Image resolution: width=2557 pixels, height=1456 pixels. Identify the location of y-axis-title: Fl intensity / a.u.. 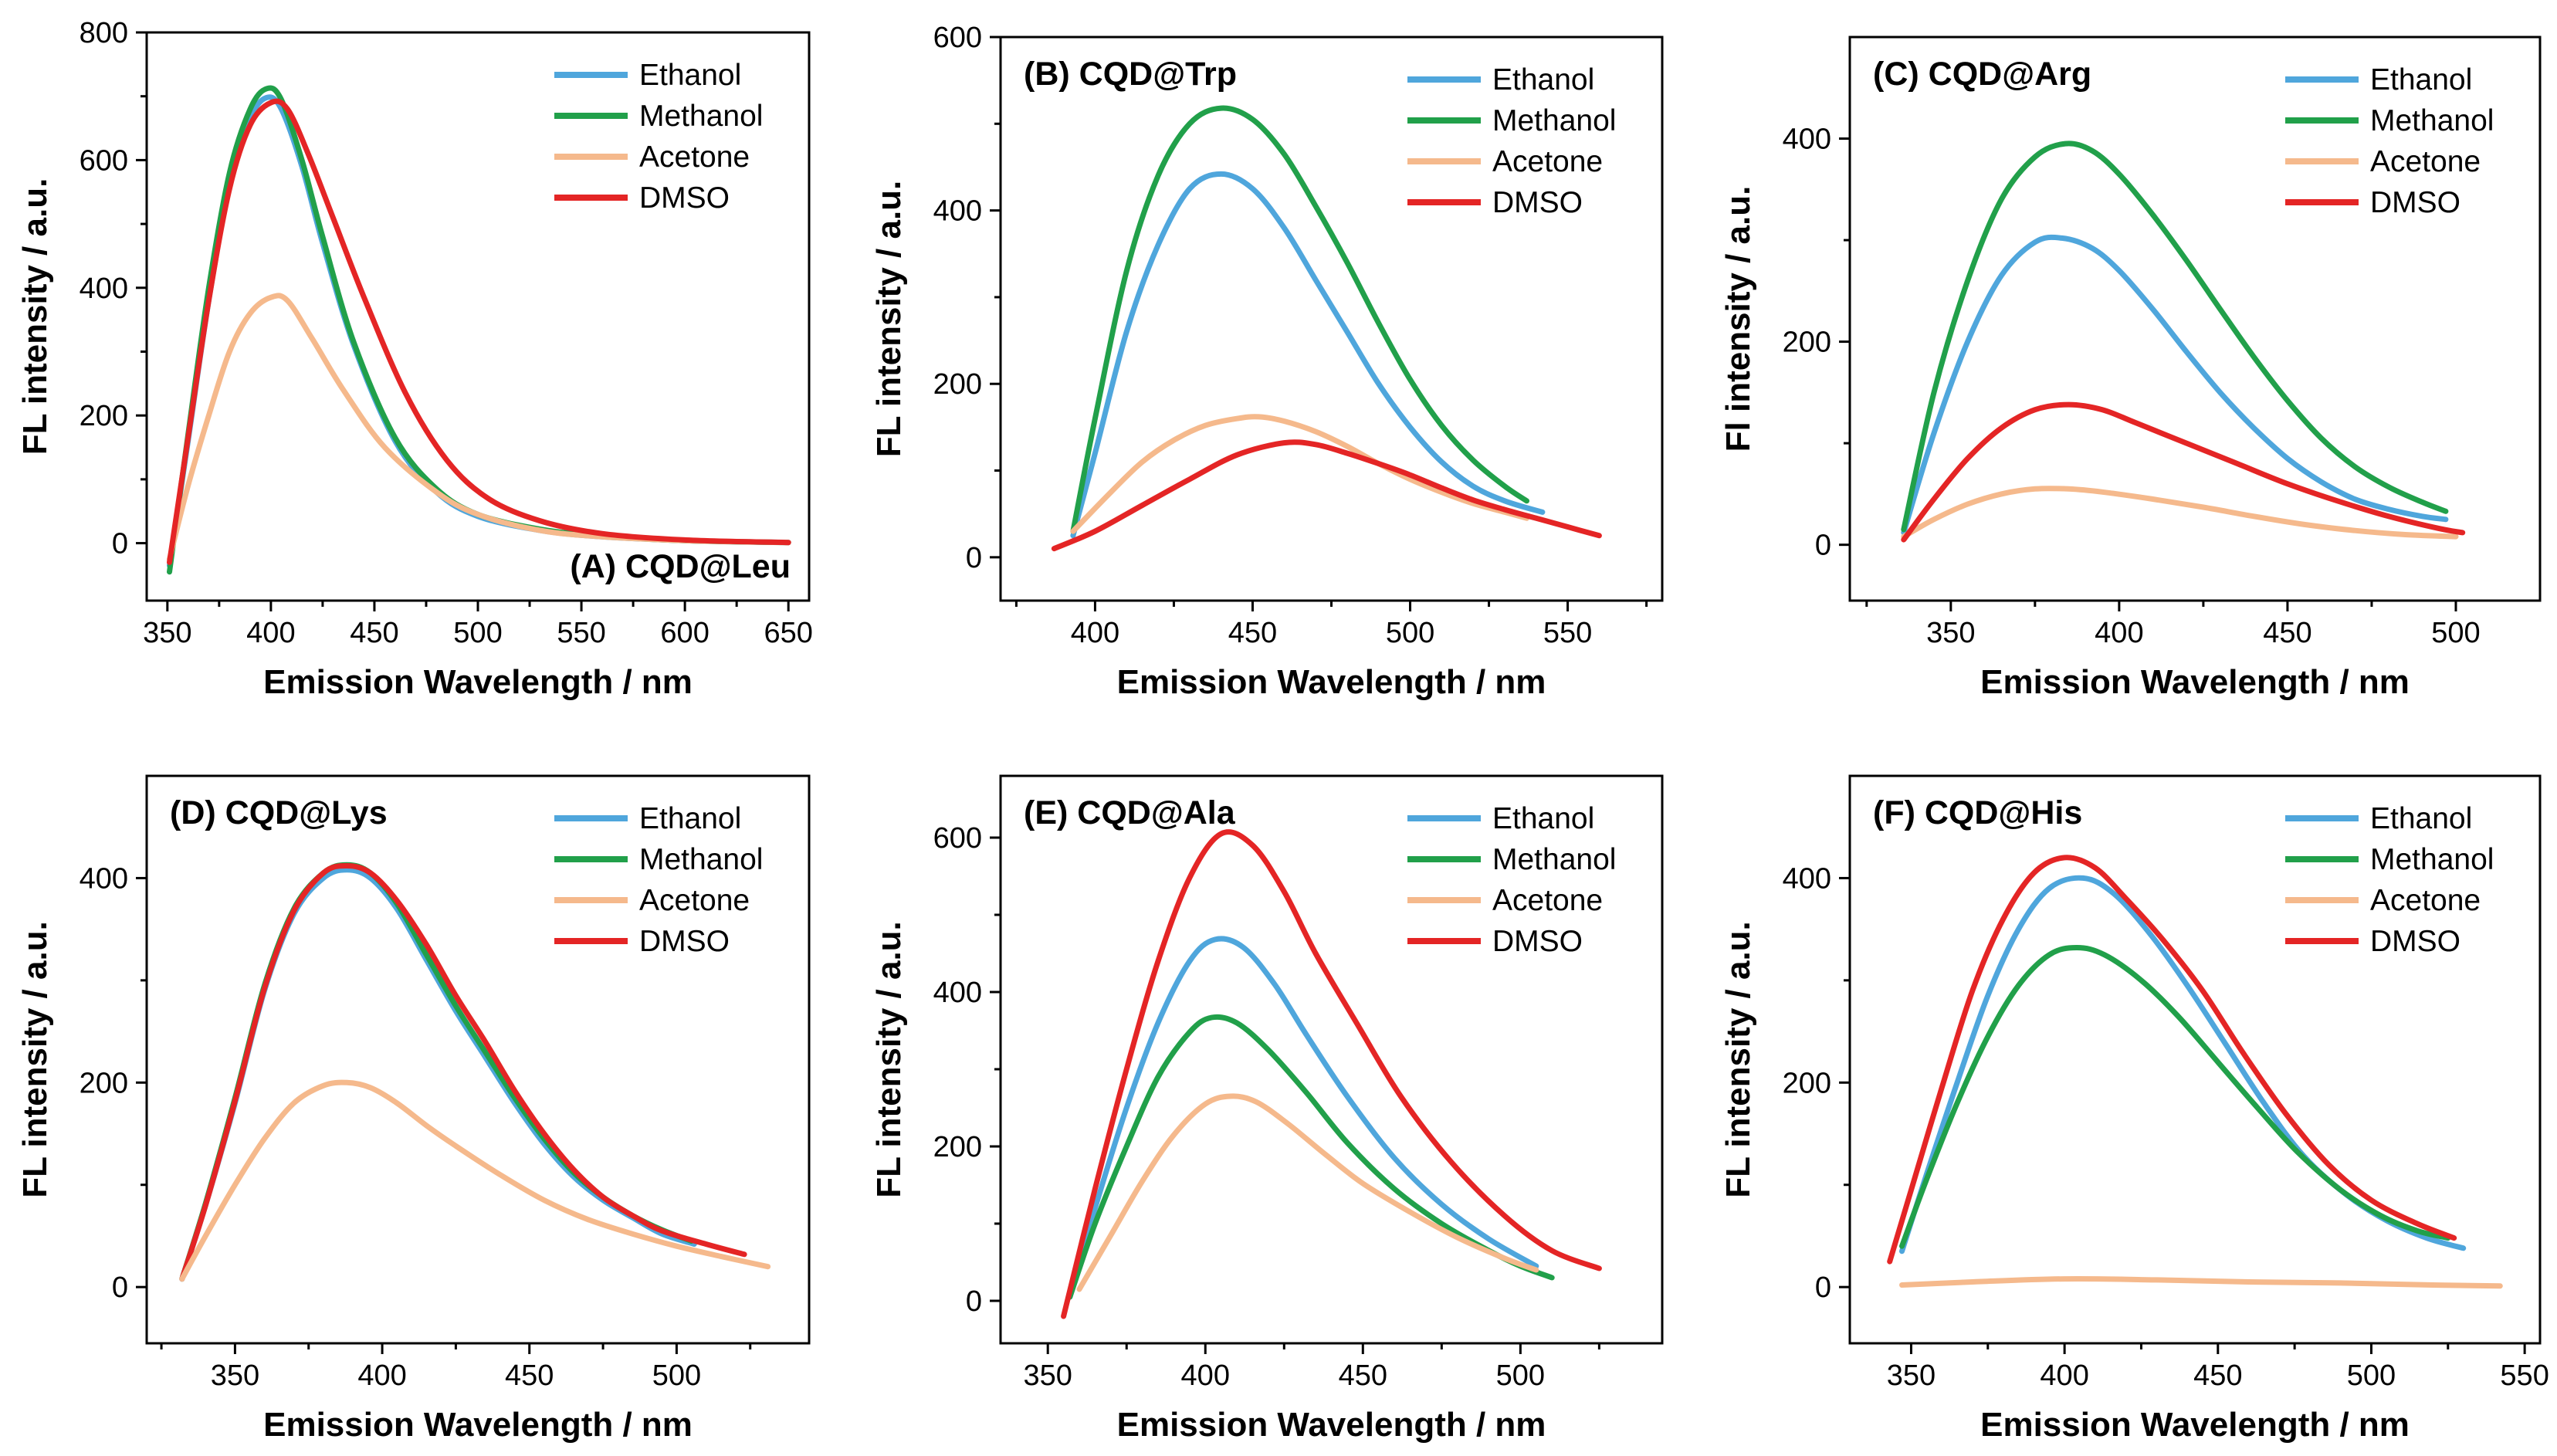
(1738, 319).